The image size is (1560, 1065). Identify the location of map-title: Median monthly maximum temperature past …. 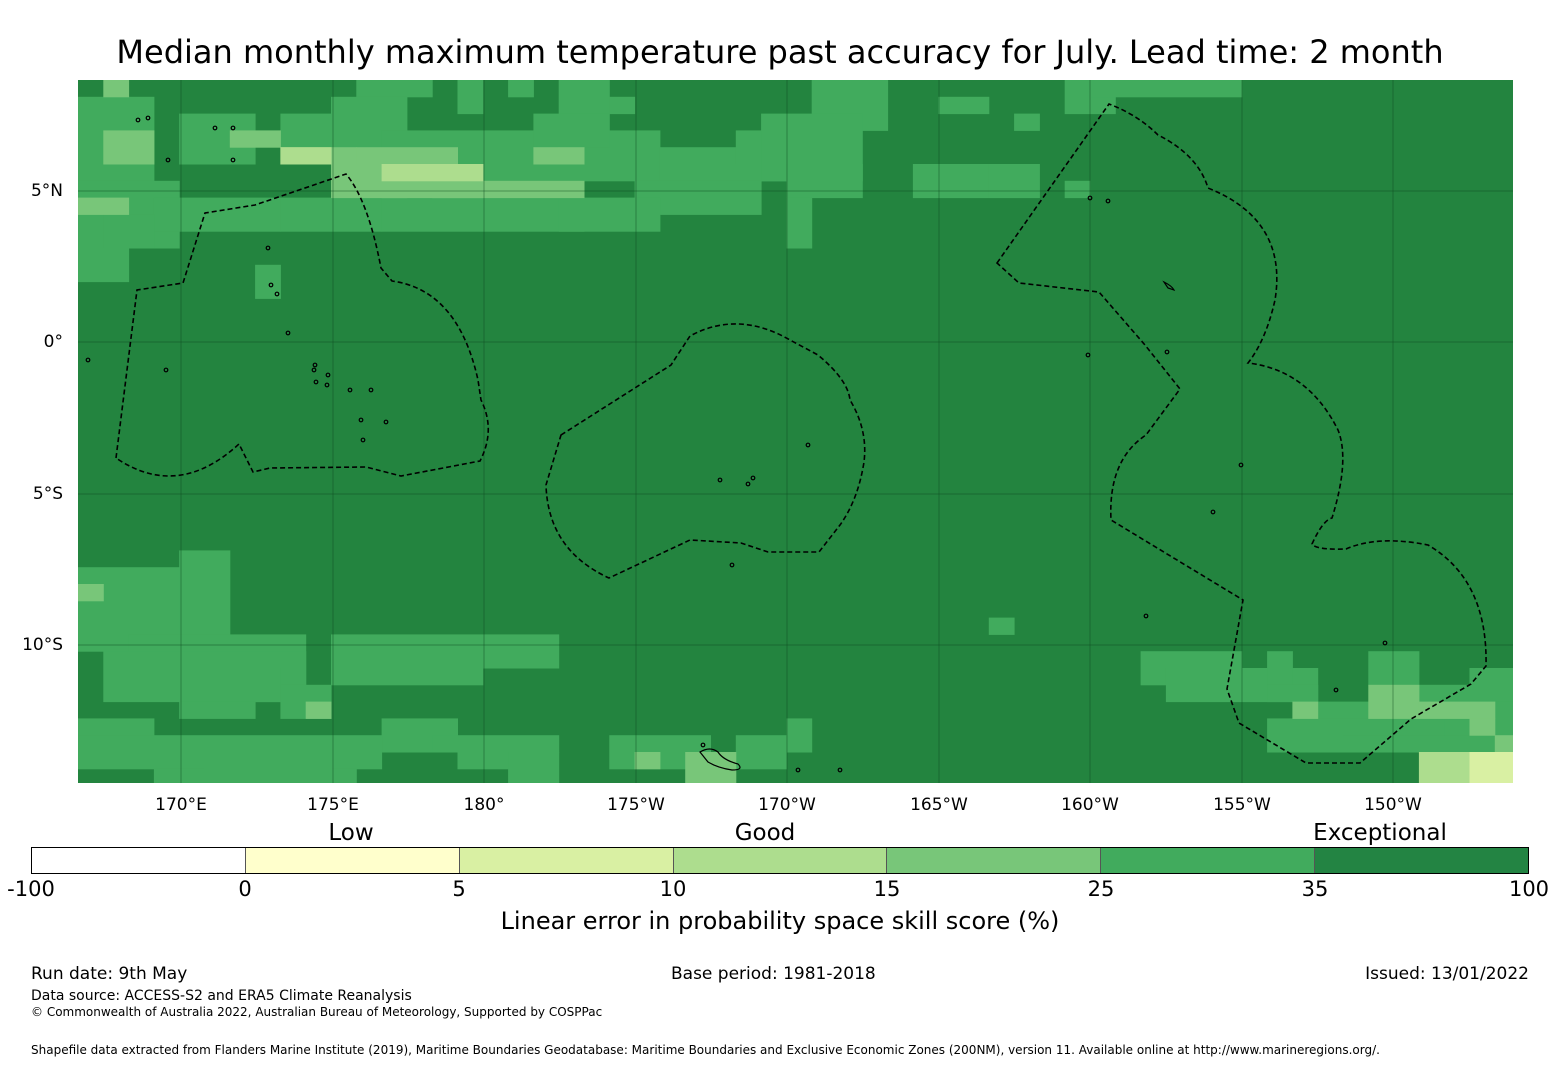
(780, 52).